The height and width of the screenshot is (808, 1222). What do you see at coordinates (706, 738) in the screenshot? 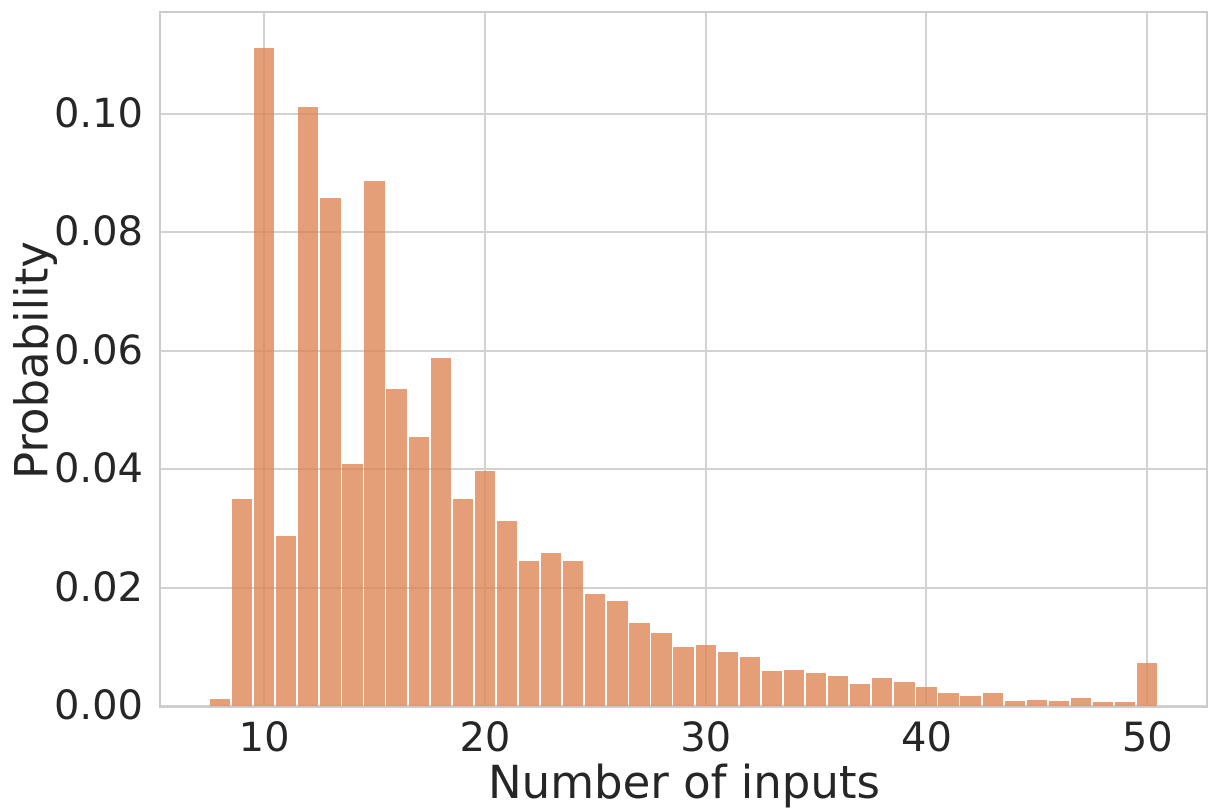
I see `x-tick-label: 30` at bounding box center [706, 738].